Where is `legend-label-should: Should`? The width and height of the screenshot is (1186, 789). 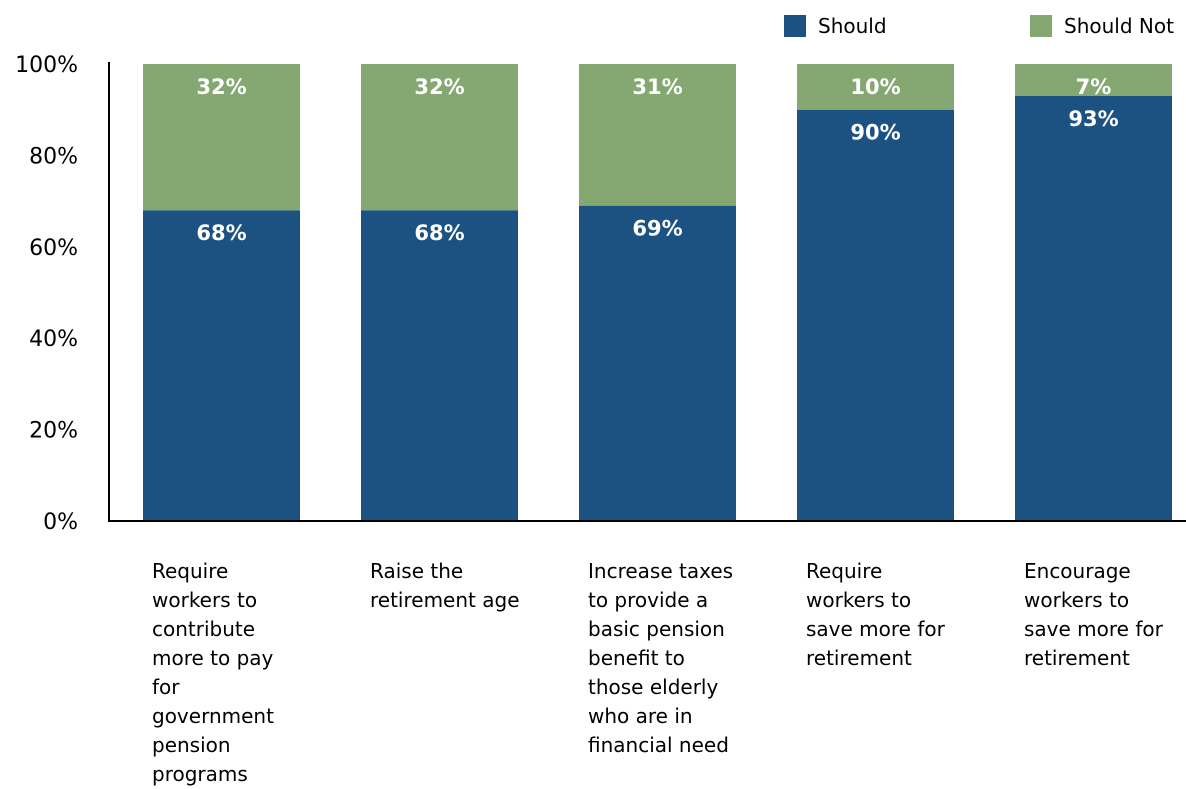 legend-label-should: Should is located at coordinates (852, 26).